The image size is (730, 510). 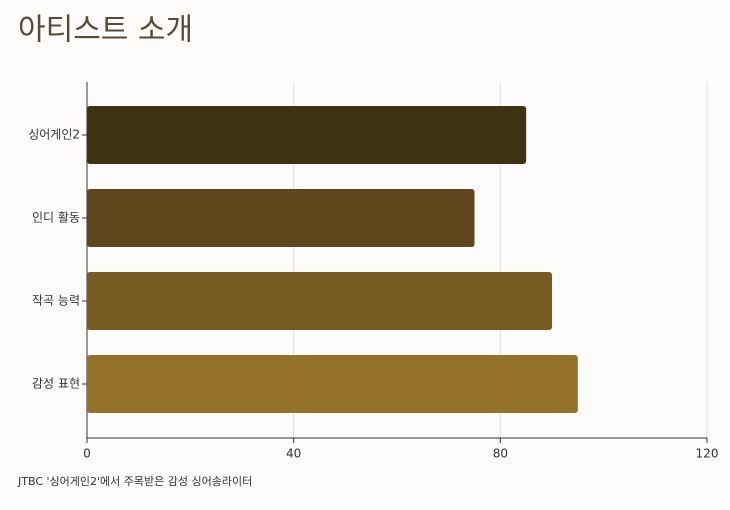 I want to click on y-tick-label: 감성 표현, so click(x=56, y=384).